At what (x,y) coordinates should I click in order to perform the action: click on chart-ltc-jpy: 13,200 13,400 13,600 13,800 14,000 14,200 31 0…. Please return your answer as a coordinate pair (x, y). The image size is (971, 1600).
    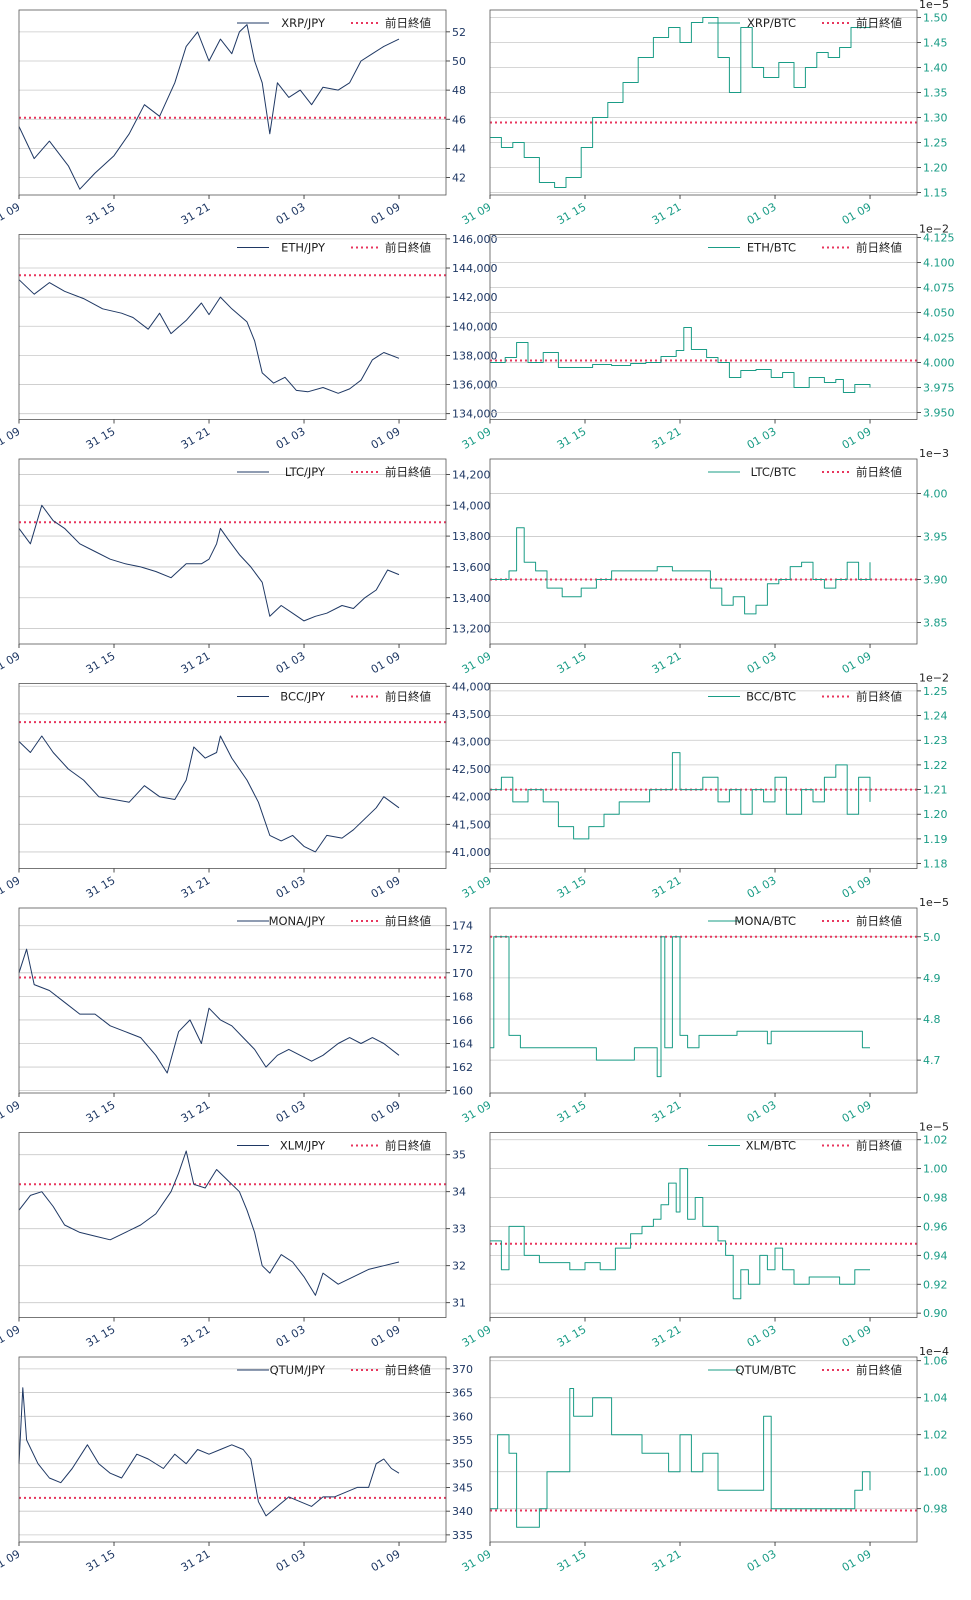
    Looking at the image, I should click on (245, 567).